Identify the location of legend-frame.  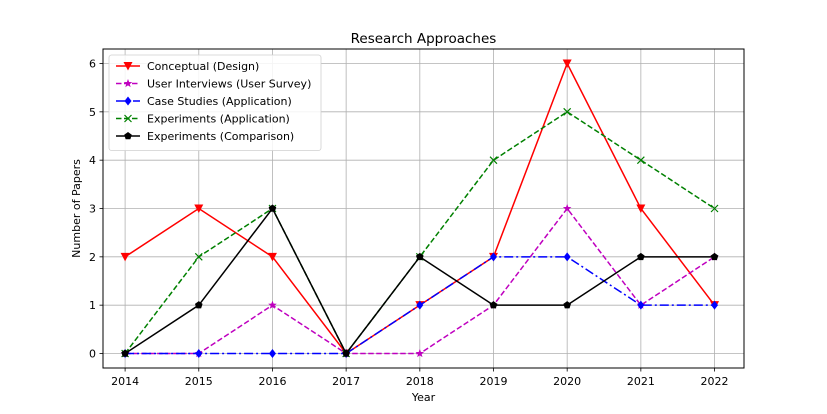
(215, 102).